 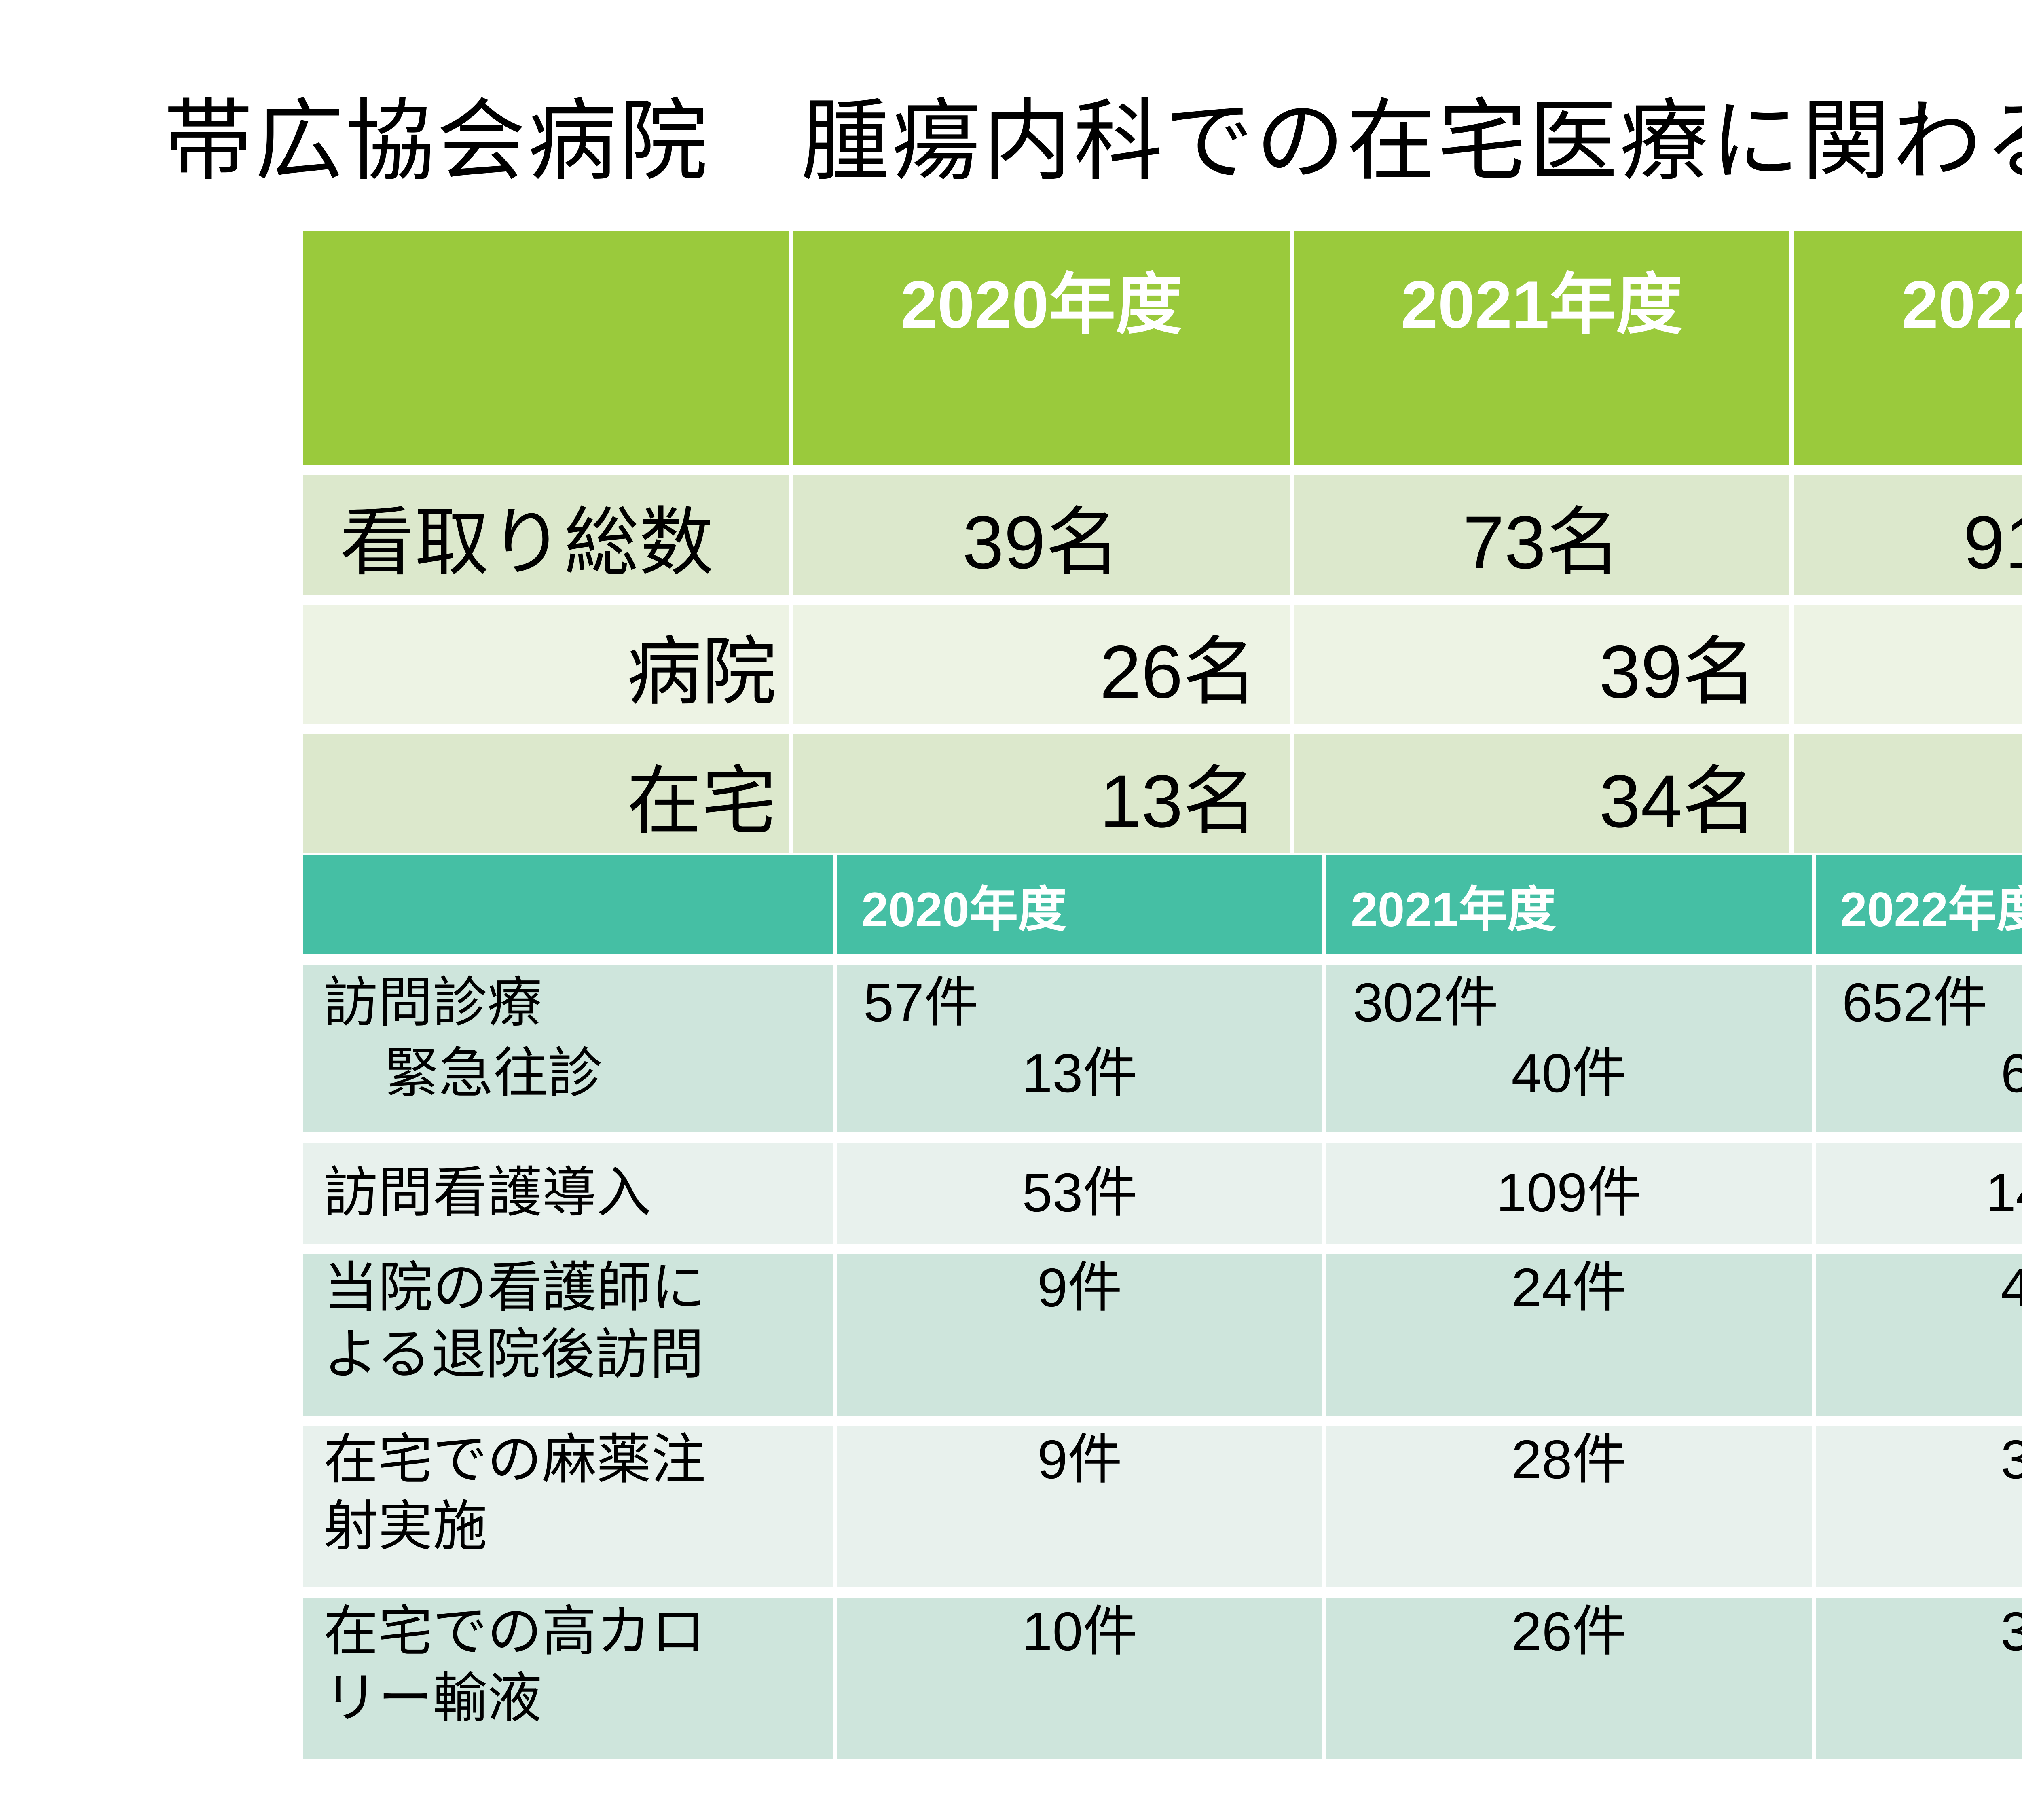 What do you see at coordinates (1908, 348) in the screenshot?
I see `mitori-header-2022: 2022年度` at bounding box center [1908, 348].